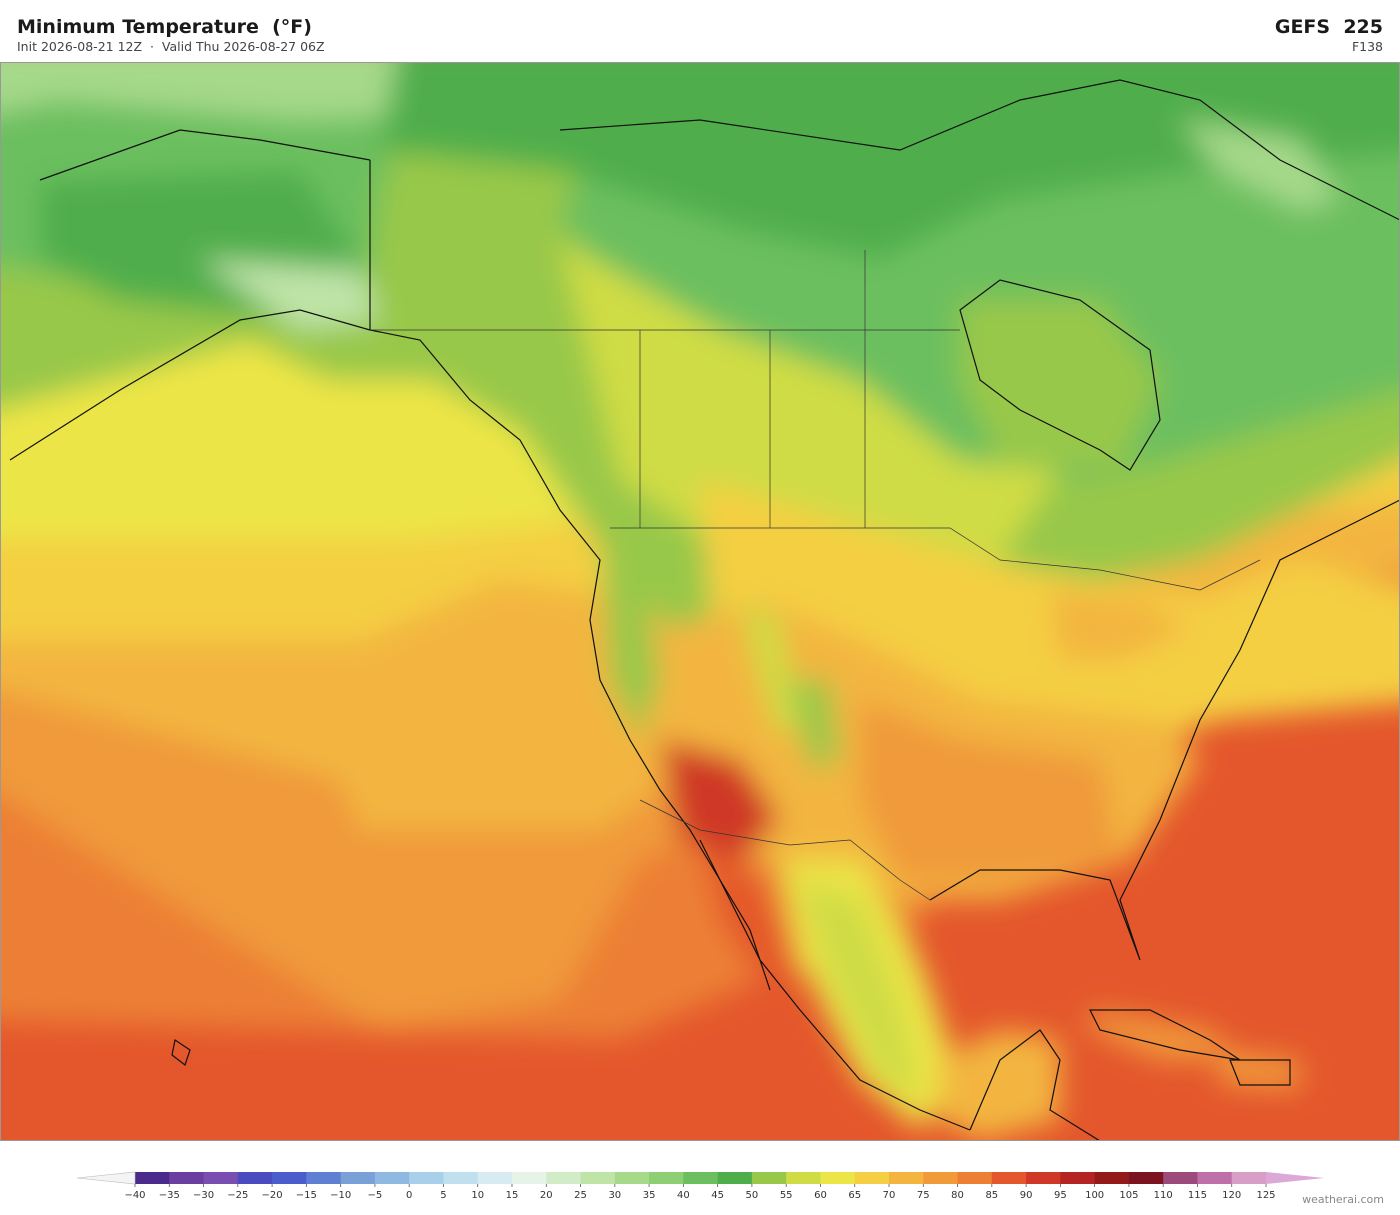  I want to click on model-name: GEFS 225, so click(1328, 27).